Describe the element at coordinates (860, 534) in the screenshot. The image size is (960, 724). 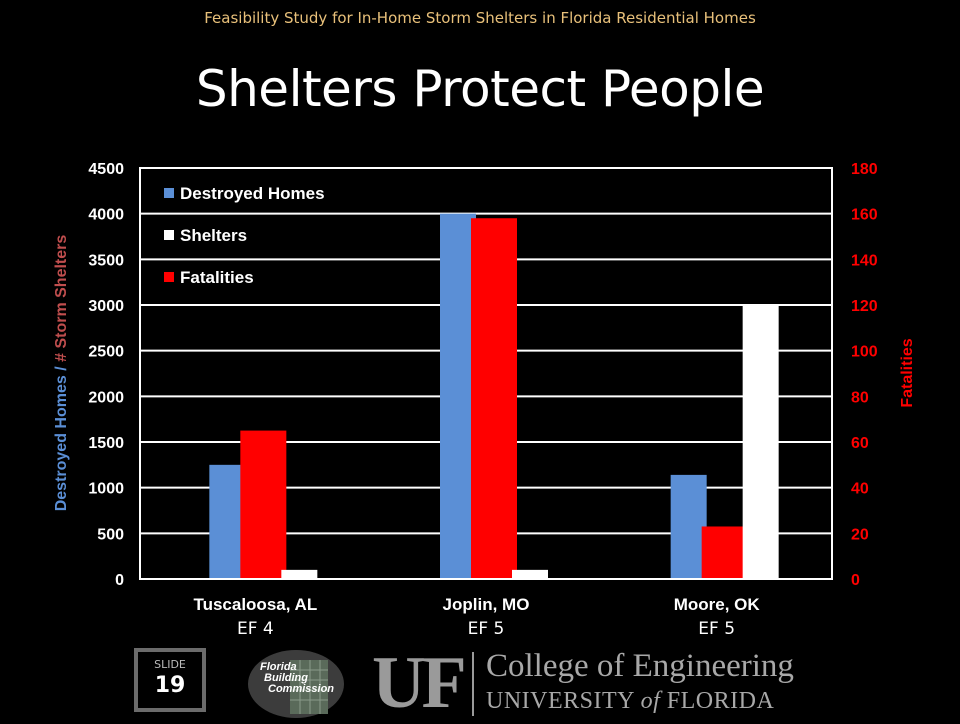
I see `right-tick-label: 20` at that location.